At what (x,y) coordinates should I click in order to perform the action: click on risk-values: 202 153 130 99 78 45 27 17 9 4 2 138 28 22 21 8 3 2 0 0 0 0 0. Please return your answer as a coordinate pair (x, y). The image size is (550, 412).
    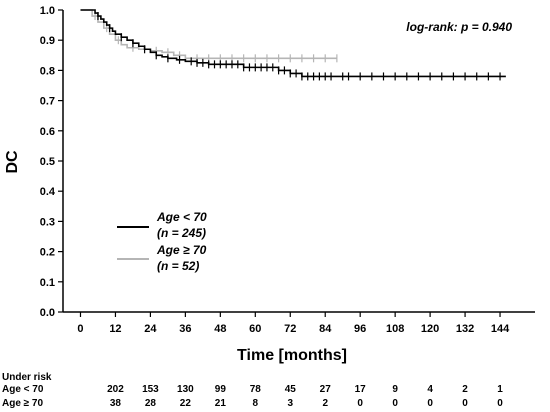
    Looking at the image, I should click on (305, 396).